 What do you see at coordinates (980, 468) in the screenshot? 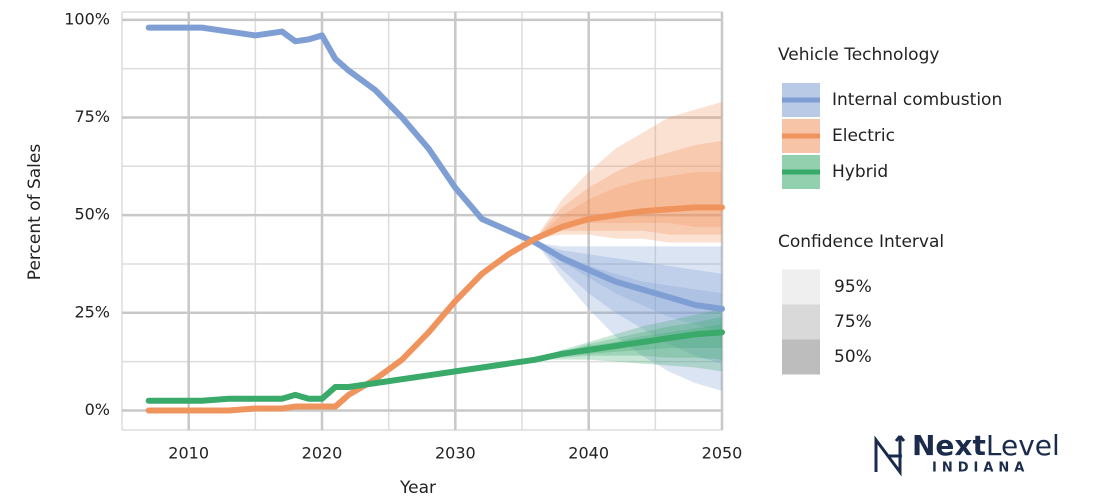
I see `logo-subtext: INDIANA` at bounding box center [980, 468].